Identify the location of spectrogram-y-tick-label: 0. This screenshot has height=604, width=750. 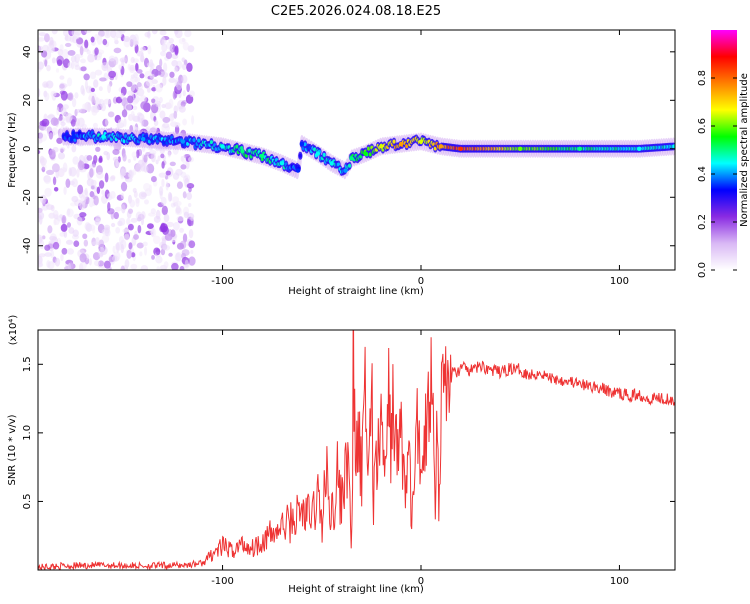
(27, 149).